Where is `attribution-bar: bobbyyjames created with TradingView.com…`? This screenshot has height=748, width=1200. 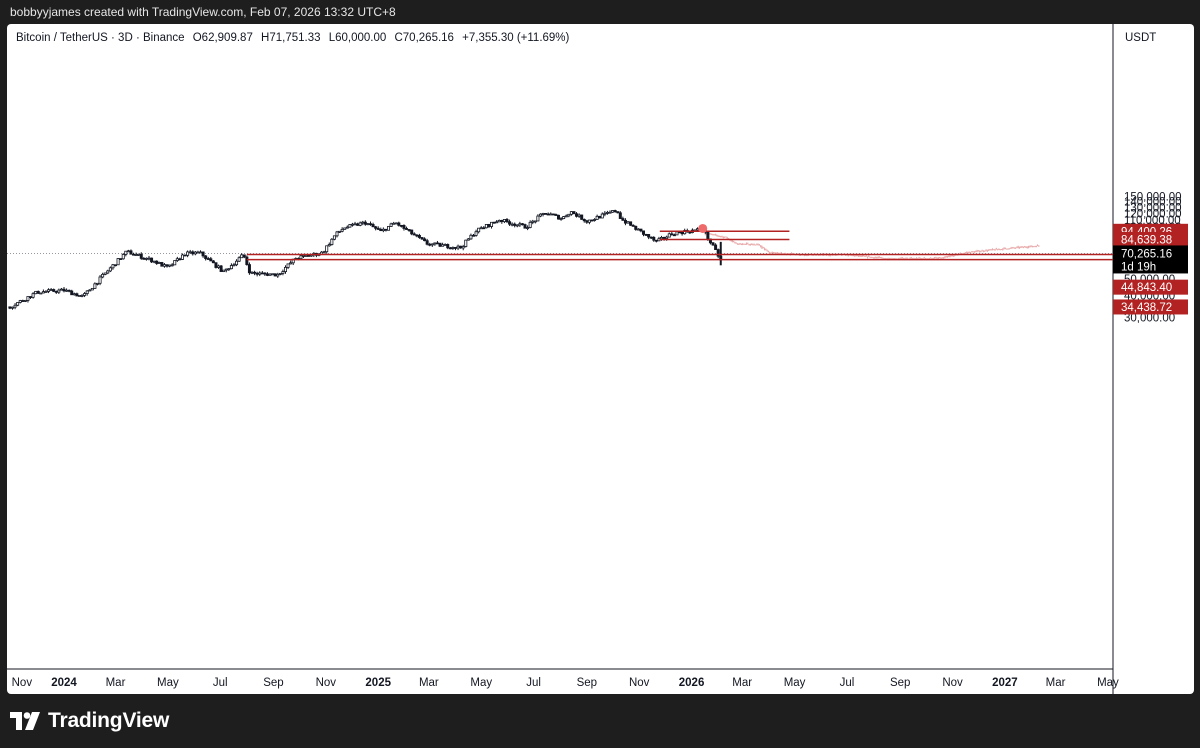
attribution-bar: bobbyyjames created with TradingView.com… is located at coordinates (600, 12).